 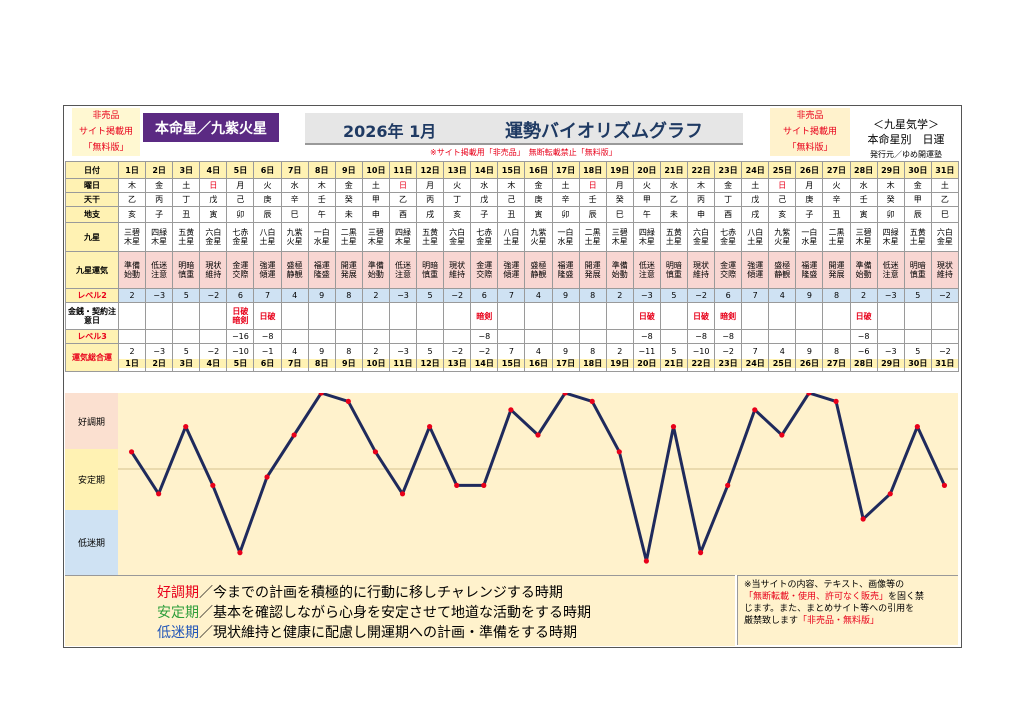 I want to click on star-cell: 二黒 土星, so click(x=592, y=237).